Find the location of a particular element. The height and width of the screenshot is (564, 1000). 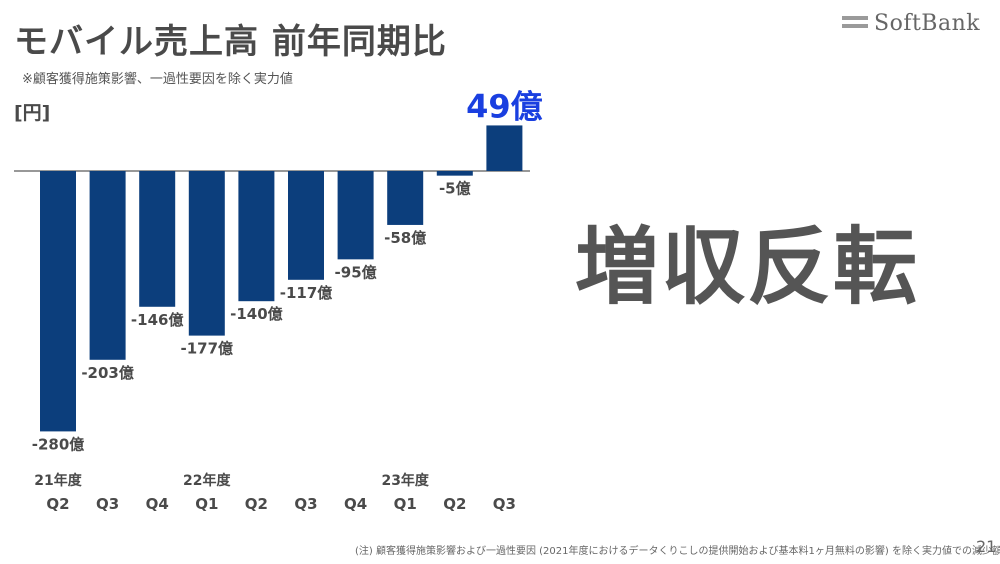

x-tick-label-8: Q2 is located at coordinates (454, 504).